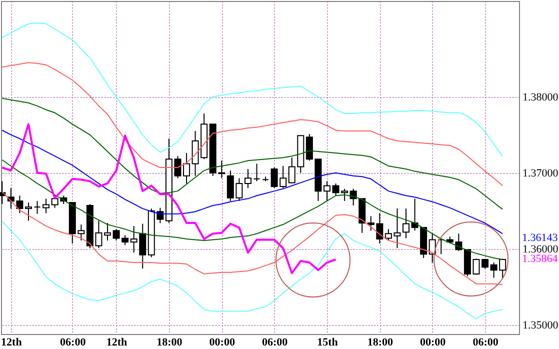  What do you see at coordinates (540, 97) in the screenshot?
I see `y-tick-label: 1.38000` at bounding box center [540, 97].